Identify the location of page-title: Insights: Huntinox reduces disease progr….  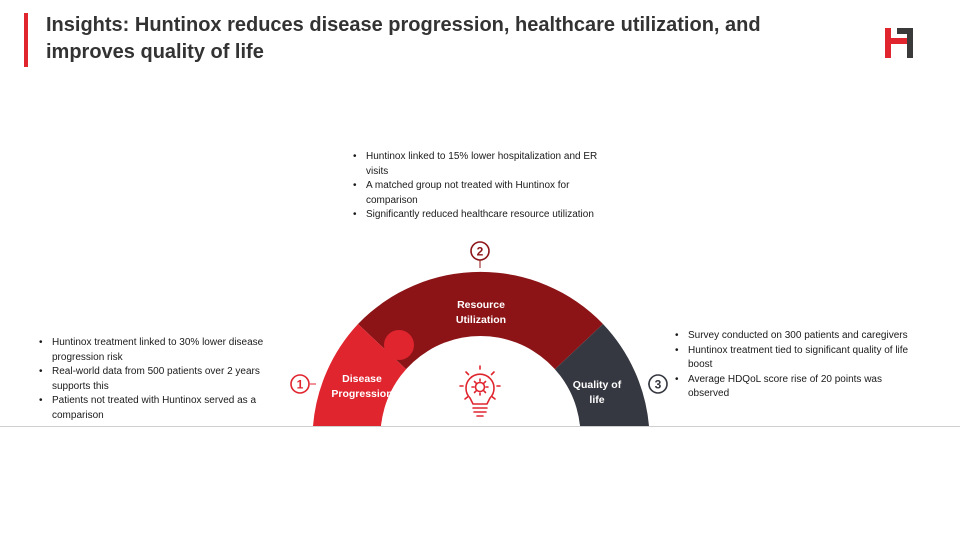
(403, 38).